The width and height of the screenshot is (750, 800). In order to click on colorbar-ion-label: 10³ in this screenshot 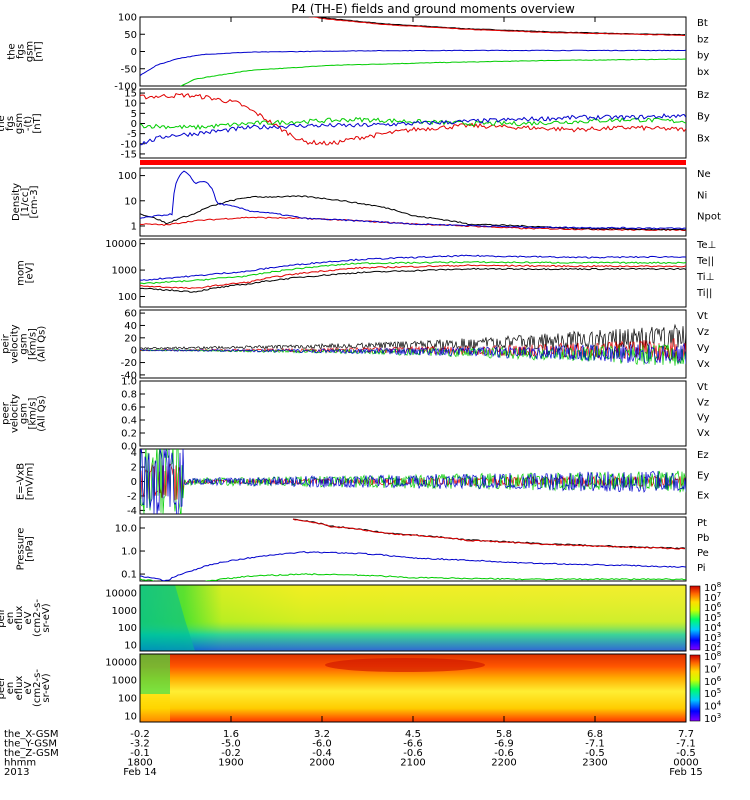, I will do `click(712, 637)`.